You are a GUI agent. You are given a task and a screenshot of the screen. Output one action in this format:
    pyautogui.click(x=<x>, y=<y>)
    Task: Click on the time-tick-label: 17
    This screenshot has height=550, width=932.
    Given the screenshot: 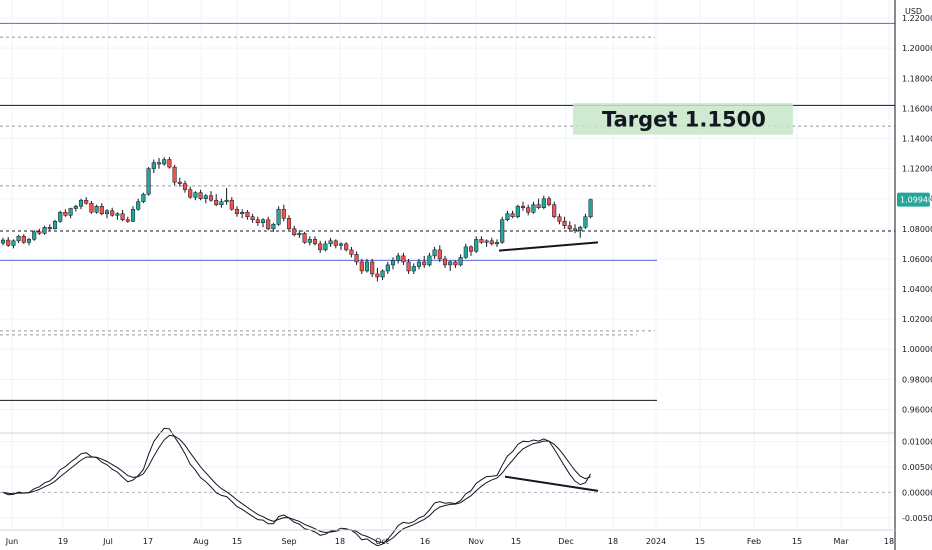 What is the action you would take?
    pyautogui.click(x=148, y=541)
    